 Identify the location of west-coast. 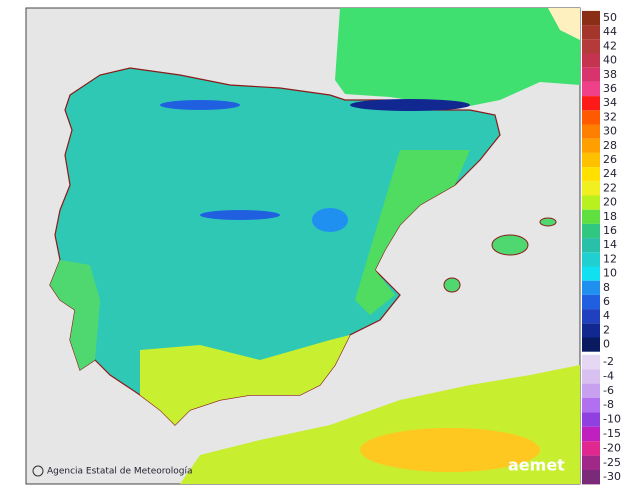
(75, 315).